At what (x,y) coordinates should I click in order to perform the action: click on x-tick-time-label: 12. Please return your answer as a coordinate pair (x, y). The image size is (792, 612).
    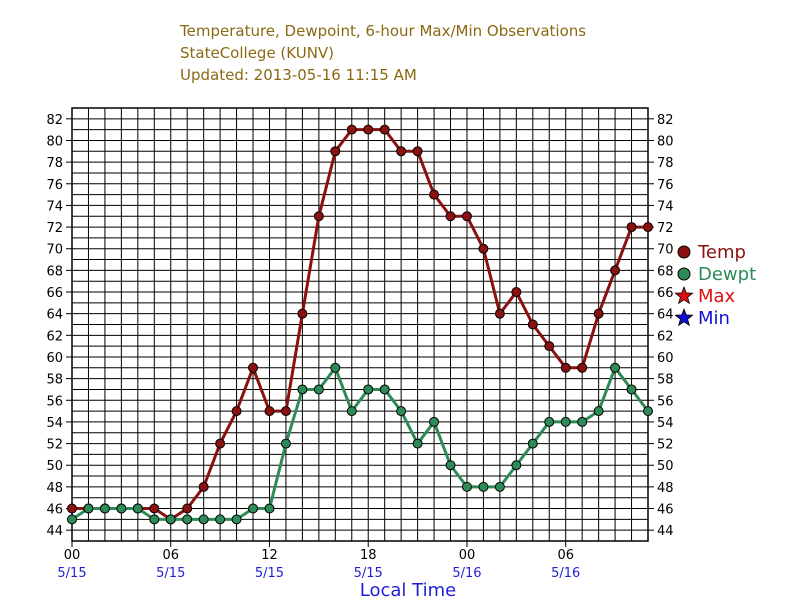
    Looking at the image, I should click on (269, 555).